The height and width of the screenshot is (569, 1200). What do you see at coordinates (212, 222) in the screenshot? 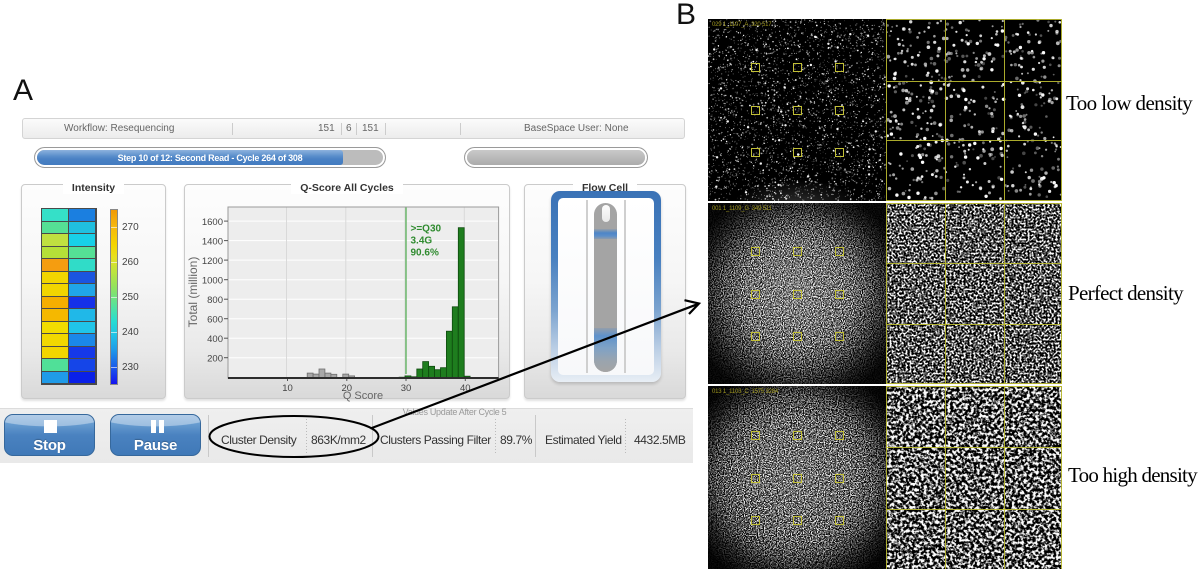
I see `svg-text: 1600` at bounding box center [212, 222].